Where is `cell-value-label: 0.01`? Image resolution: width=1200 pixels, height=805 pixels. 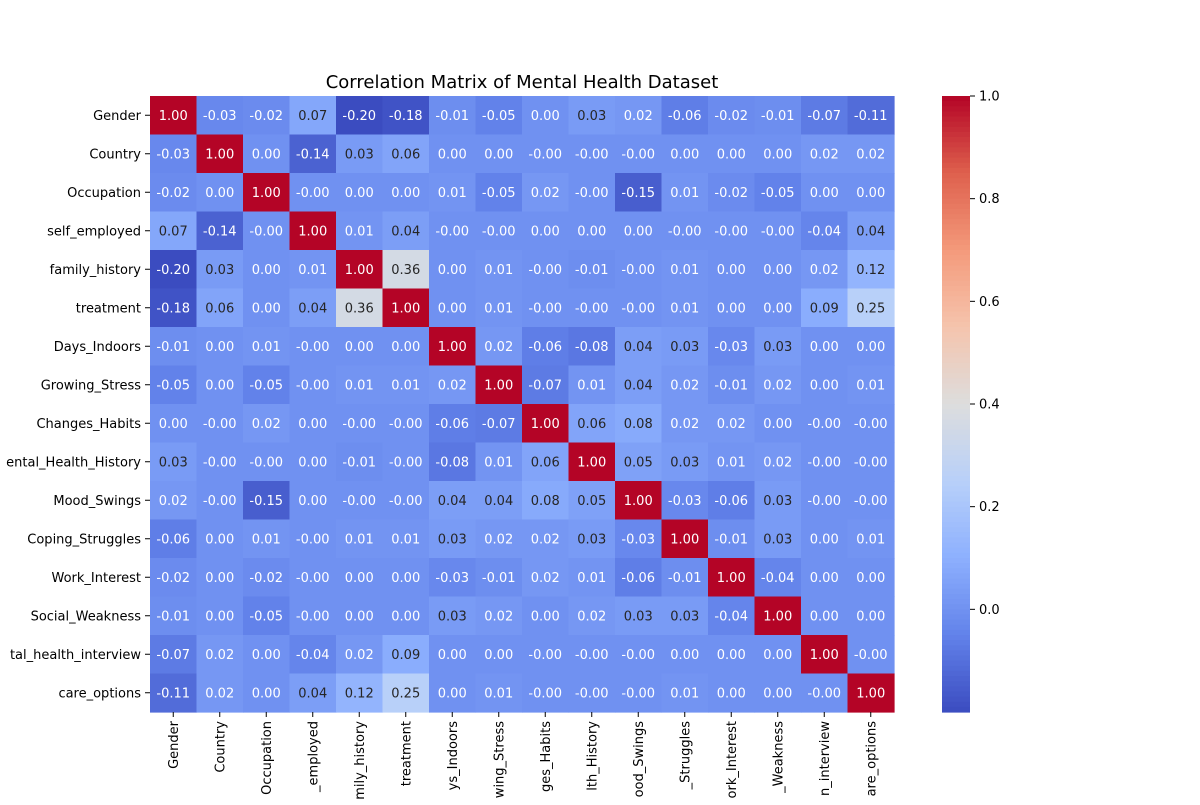 cell-value-label: 0.01 is located at coordinates (591, 385).